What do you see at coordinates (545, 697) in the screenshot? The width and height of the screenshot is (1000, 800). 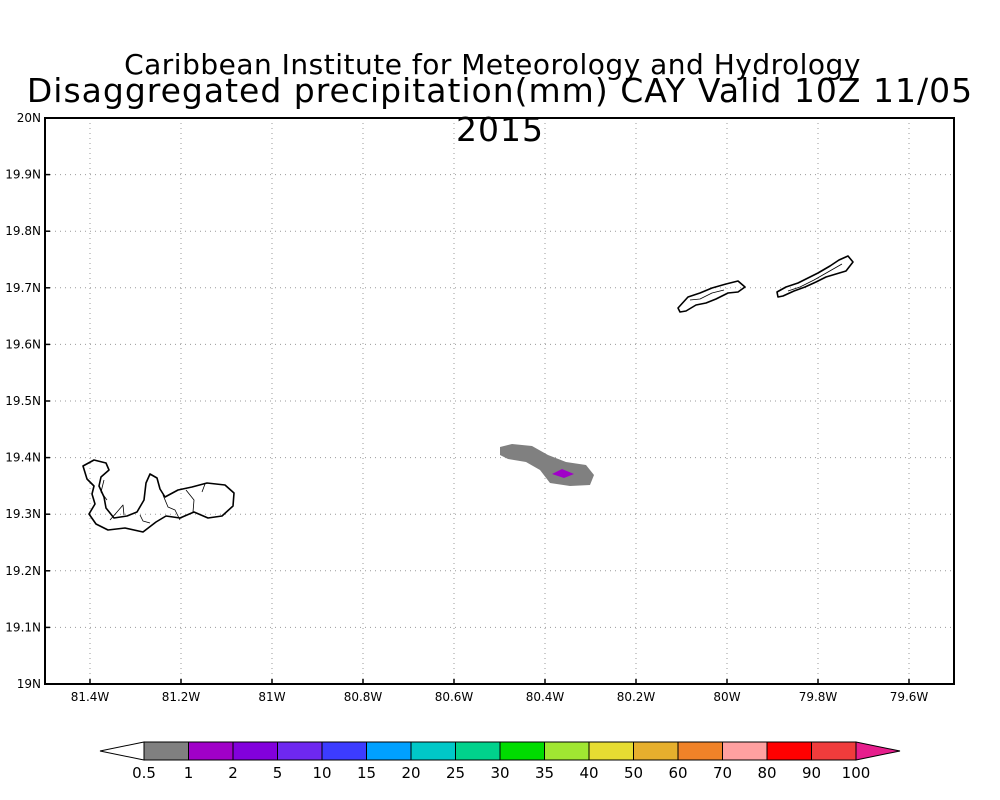 I see `x-tick-label: 80.4W` at bounding box center [545, 697].